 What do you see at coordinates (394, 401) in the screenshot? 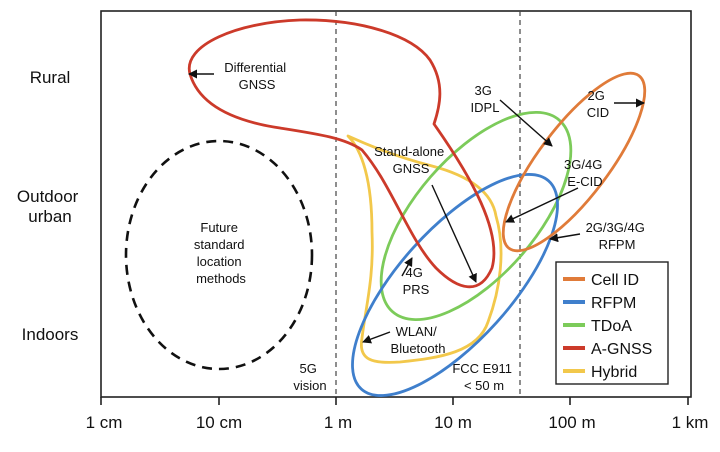
I see `x-axis` at bounding box center [394, 401].